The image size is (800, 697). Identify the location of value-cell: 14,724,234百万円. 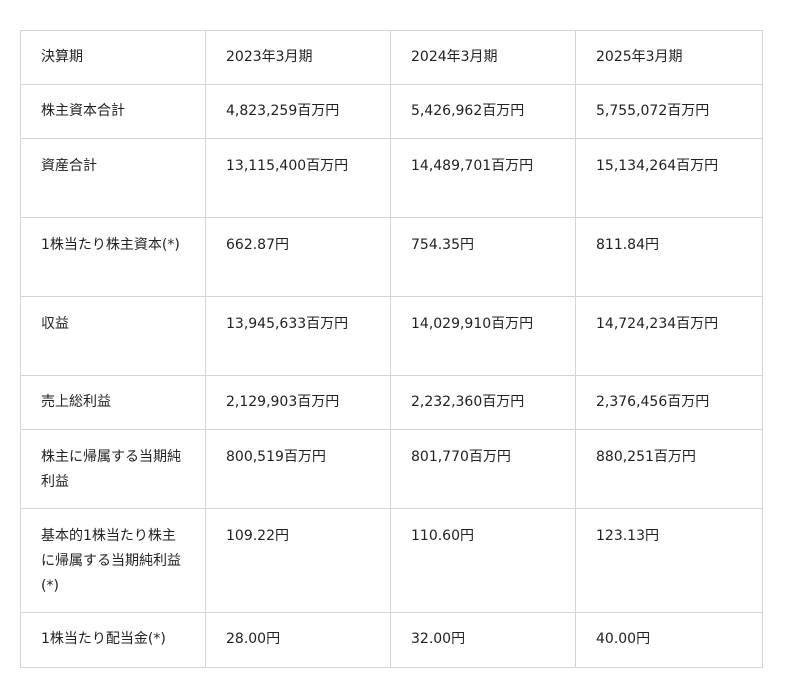
(669, 336).